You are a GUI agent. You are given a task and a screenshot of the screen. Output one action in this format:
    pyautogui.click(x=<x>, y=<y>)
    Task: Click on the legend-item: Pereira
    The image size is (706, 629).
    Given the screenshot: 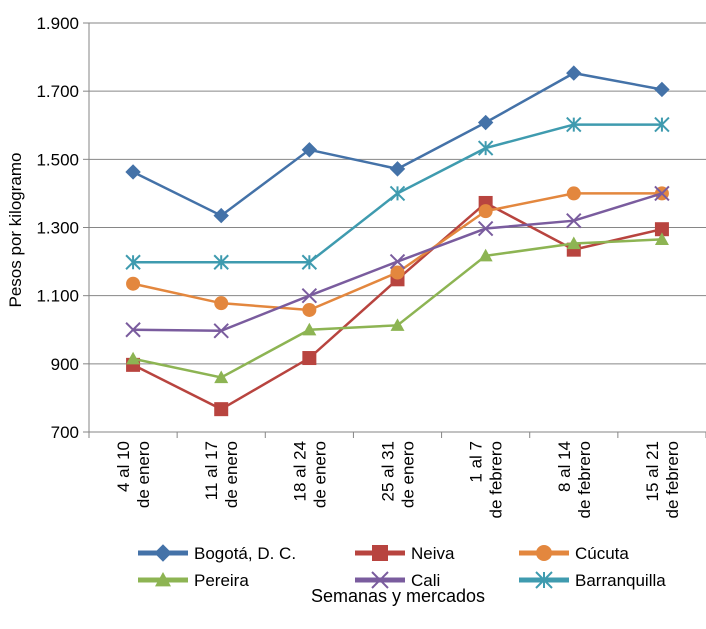 What is the action you would take?
    pyautogui.click(x=193, y=580)
    